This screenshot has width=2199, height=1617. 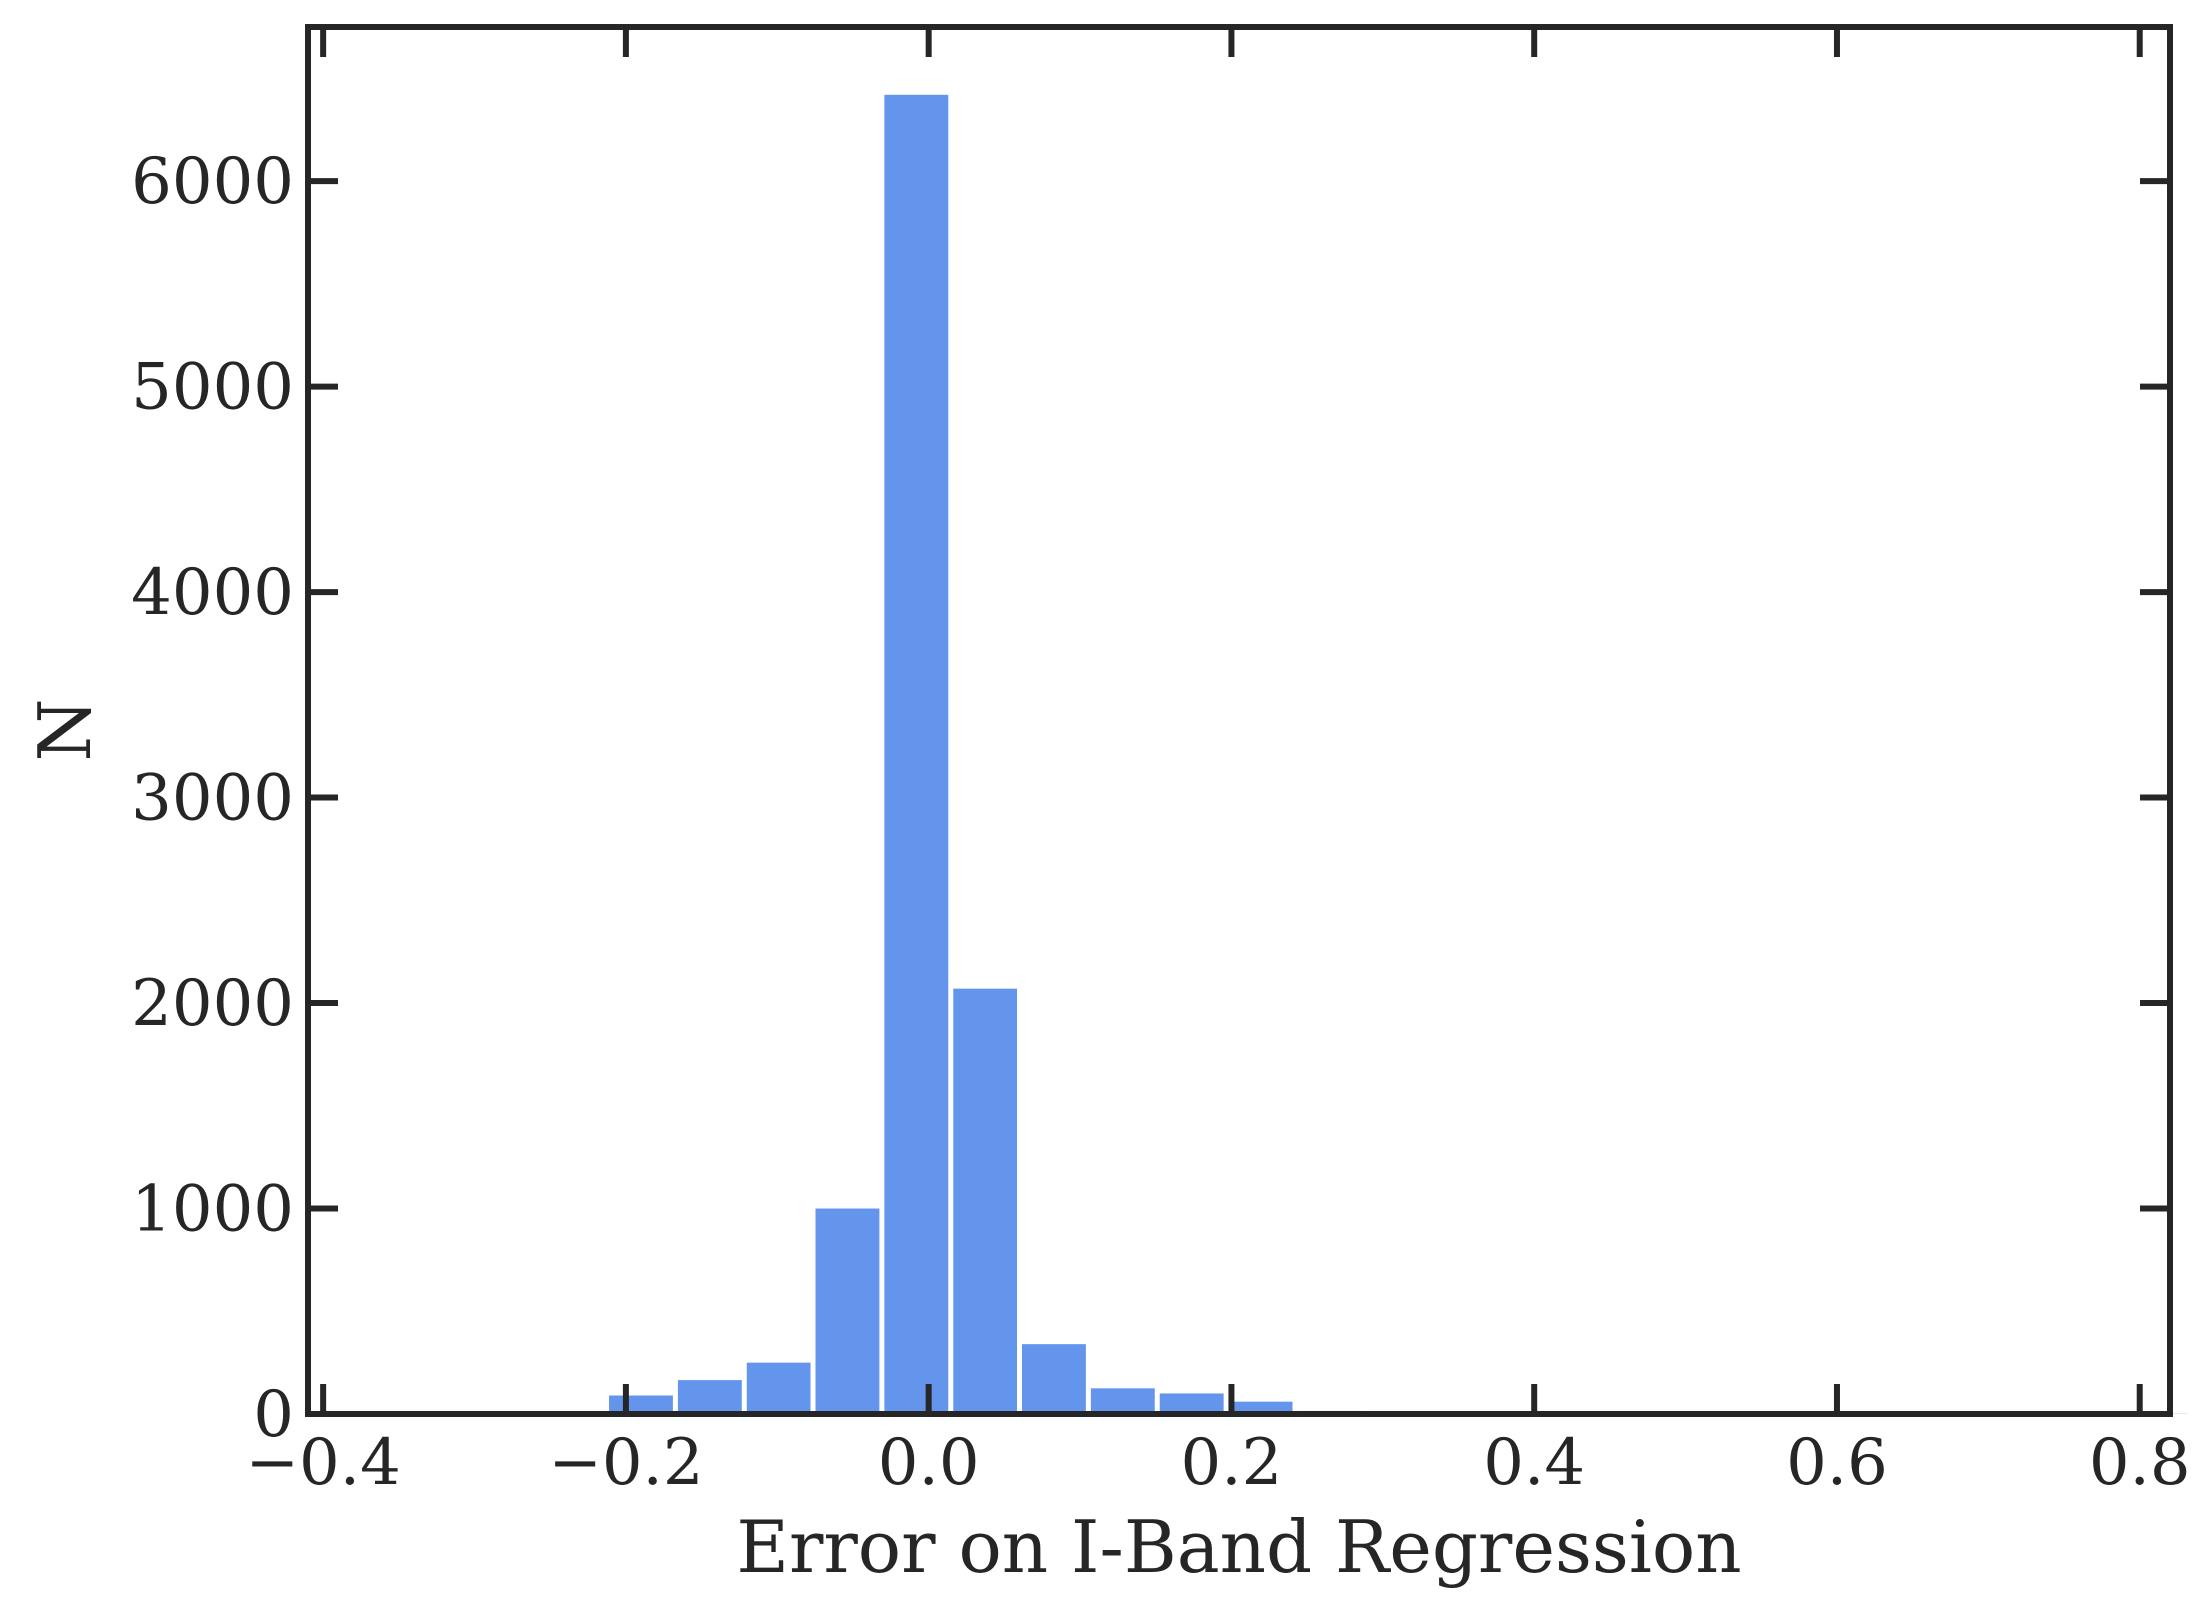 What do you see at coordinates (65, 730) in the screenshot?
I see `y-axis-label: N` at bounding box center [65, 730].